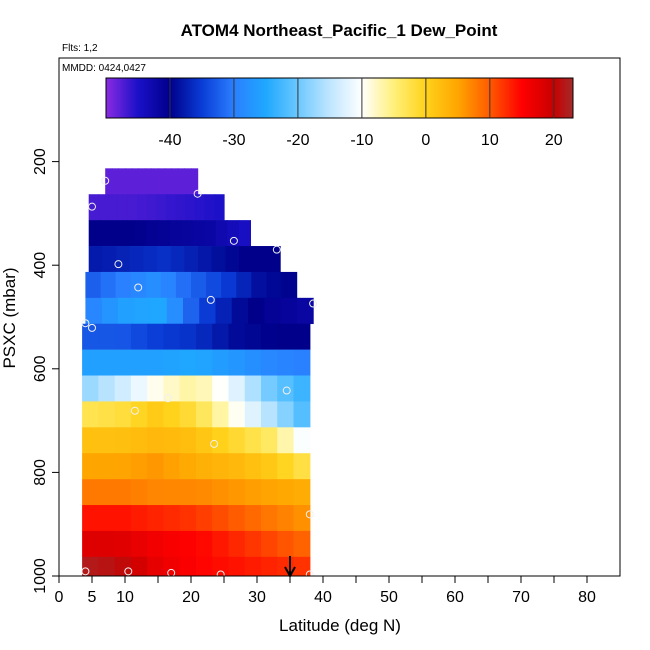 This screenshot has height=650, width=650. I want to click on x-axis-label: Latitude (deg N), so click(340, 625).